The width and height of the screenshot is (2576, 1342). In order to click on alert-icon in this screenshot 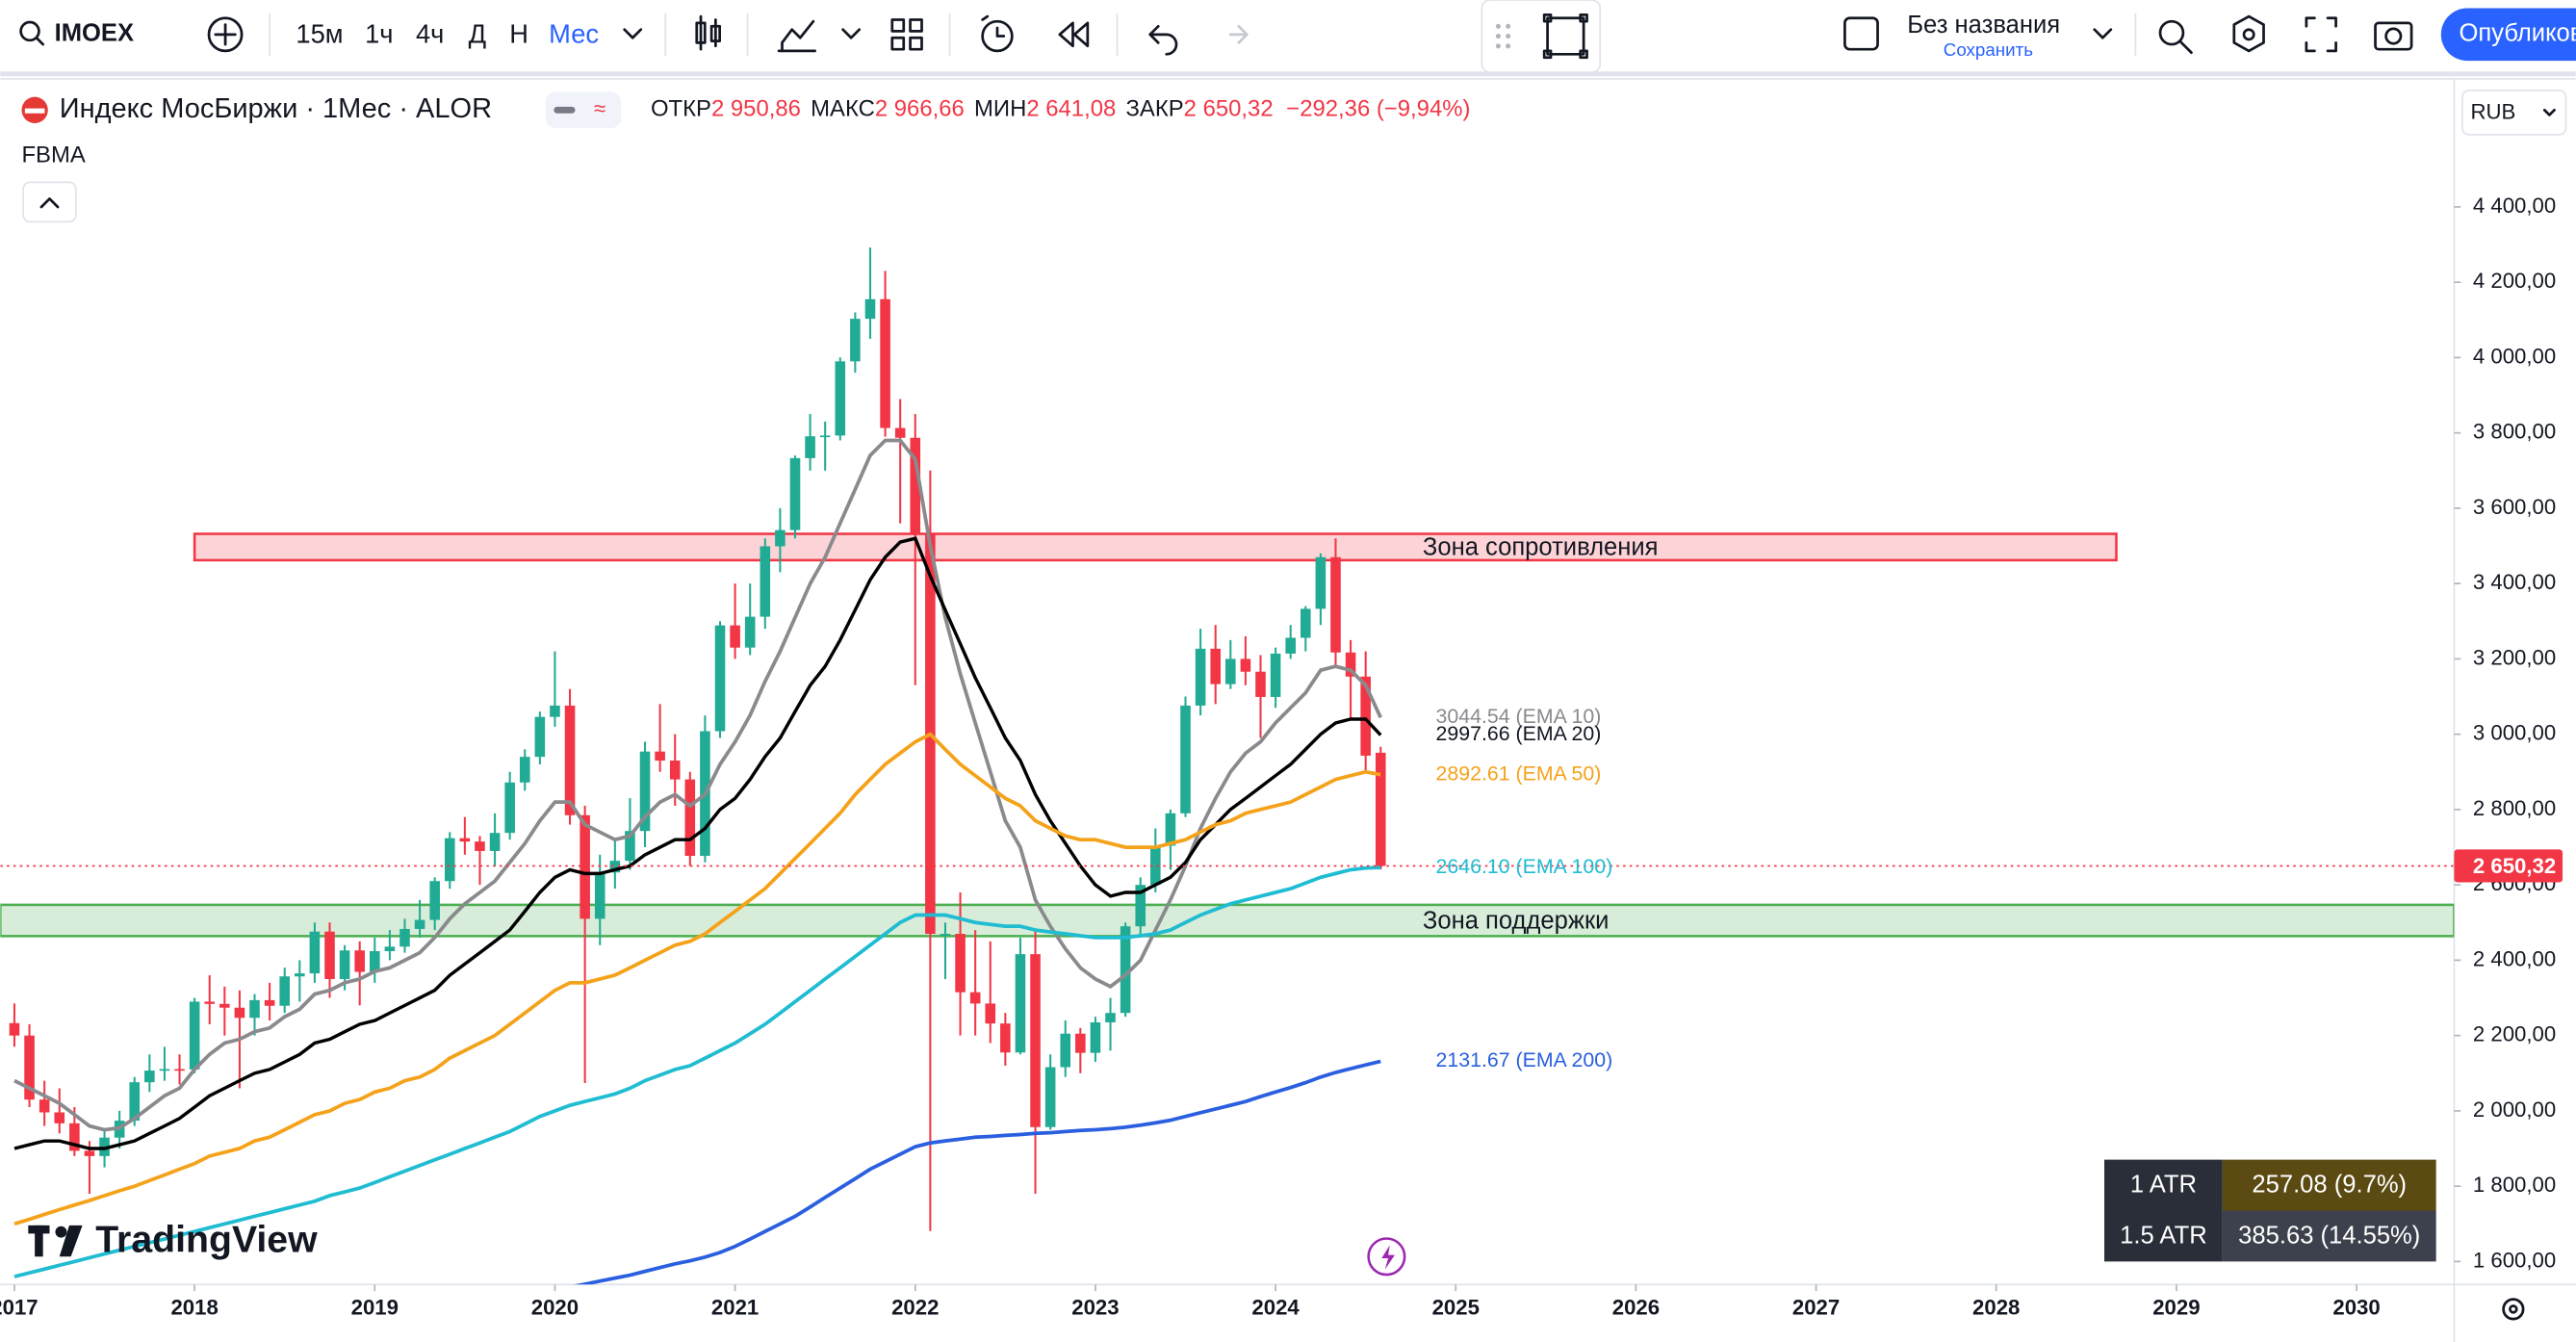, I will do `click(997, 33)`.